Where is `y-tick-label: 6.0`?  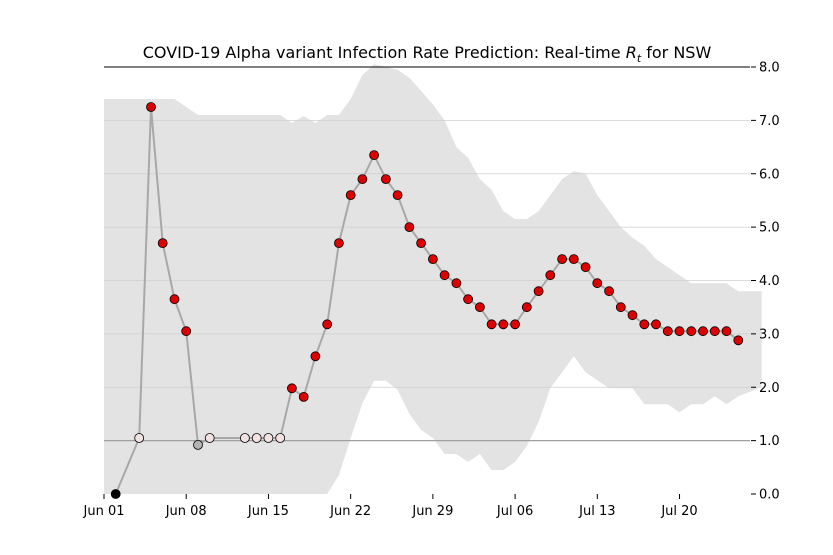 y-tick-label: 6.0 is located at coordinates (769, 174).